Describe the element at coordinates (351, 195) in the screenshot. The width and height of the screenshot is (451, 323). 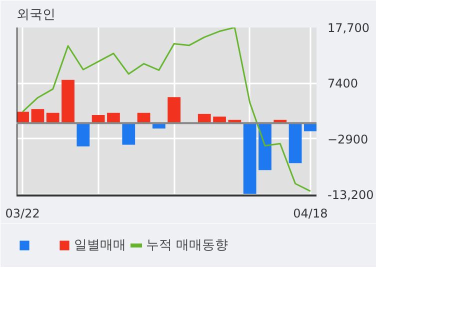
I see `y-tick-label: -13,200` at that location.